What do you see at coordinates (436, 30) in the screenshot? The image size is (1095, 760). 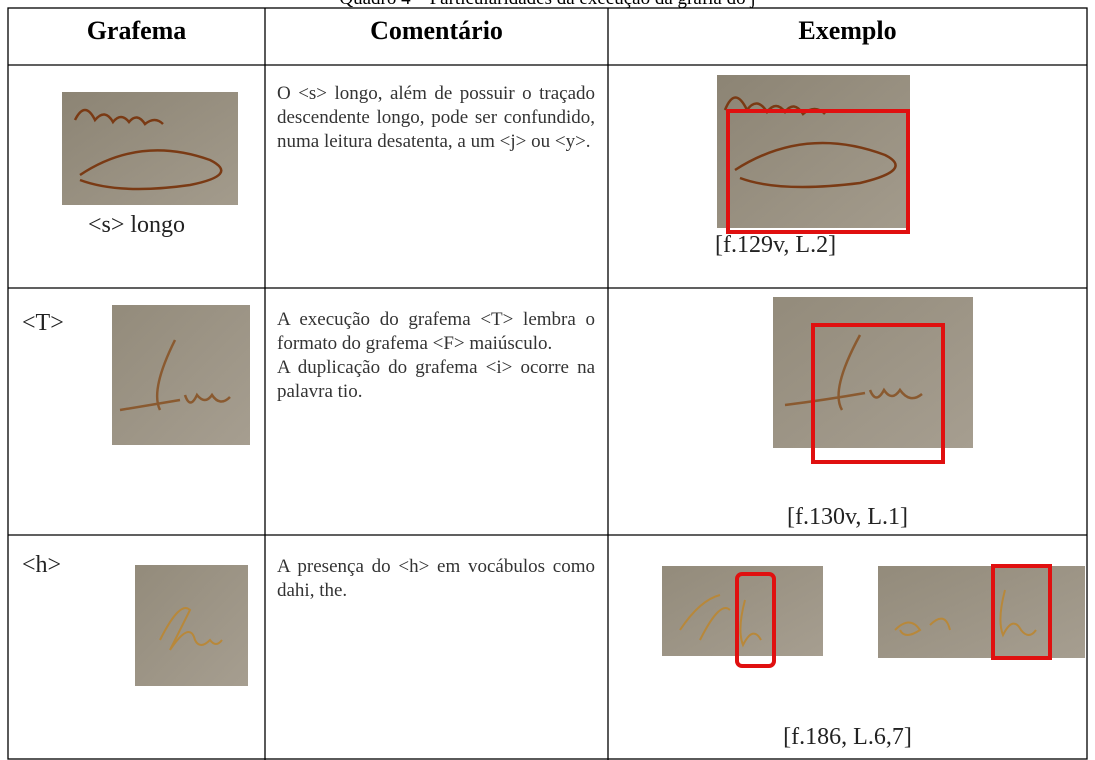 I see `column-header: Comentário` at bounding box center [436, 30].